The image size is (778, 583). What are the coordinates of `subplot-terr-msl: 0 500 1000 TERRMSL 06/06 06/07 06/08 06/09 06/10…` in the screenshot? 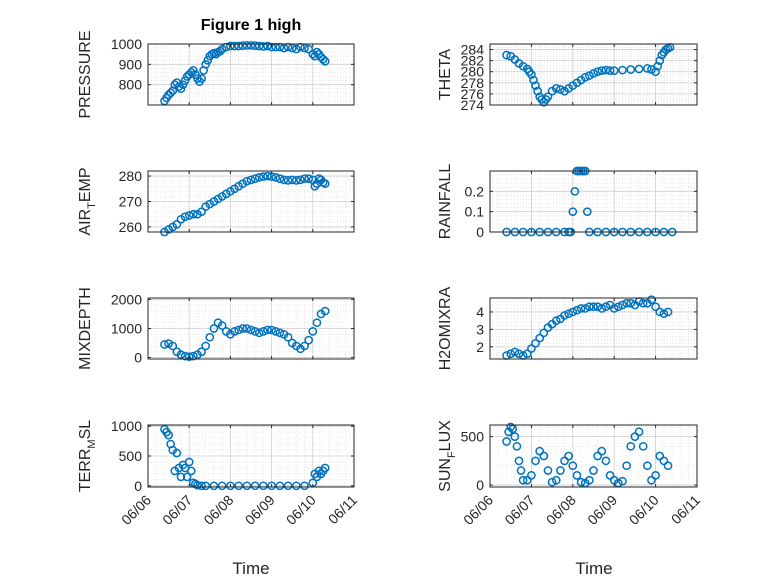 It's located at (218, 473).